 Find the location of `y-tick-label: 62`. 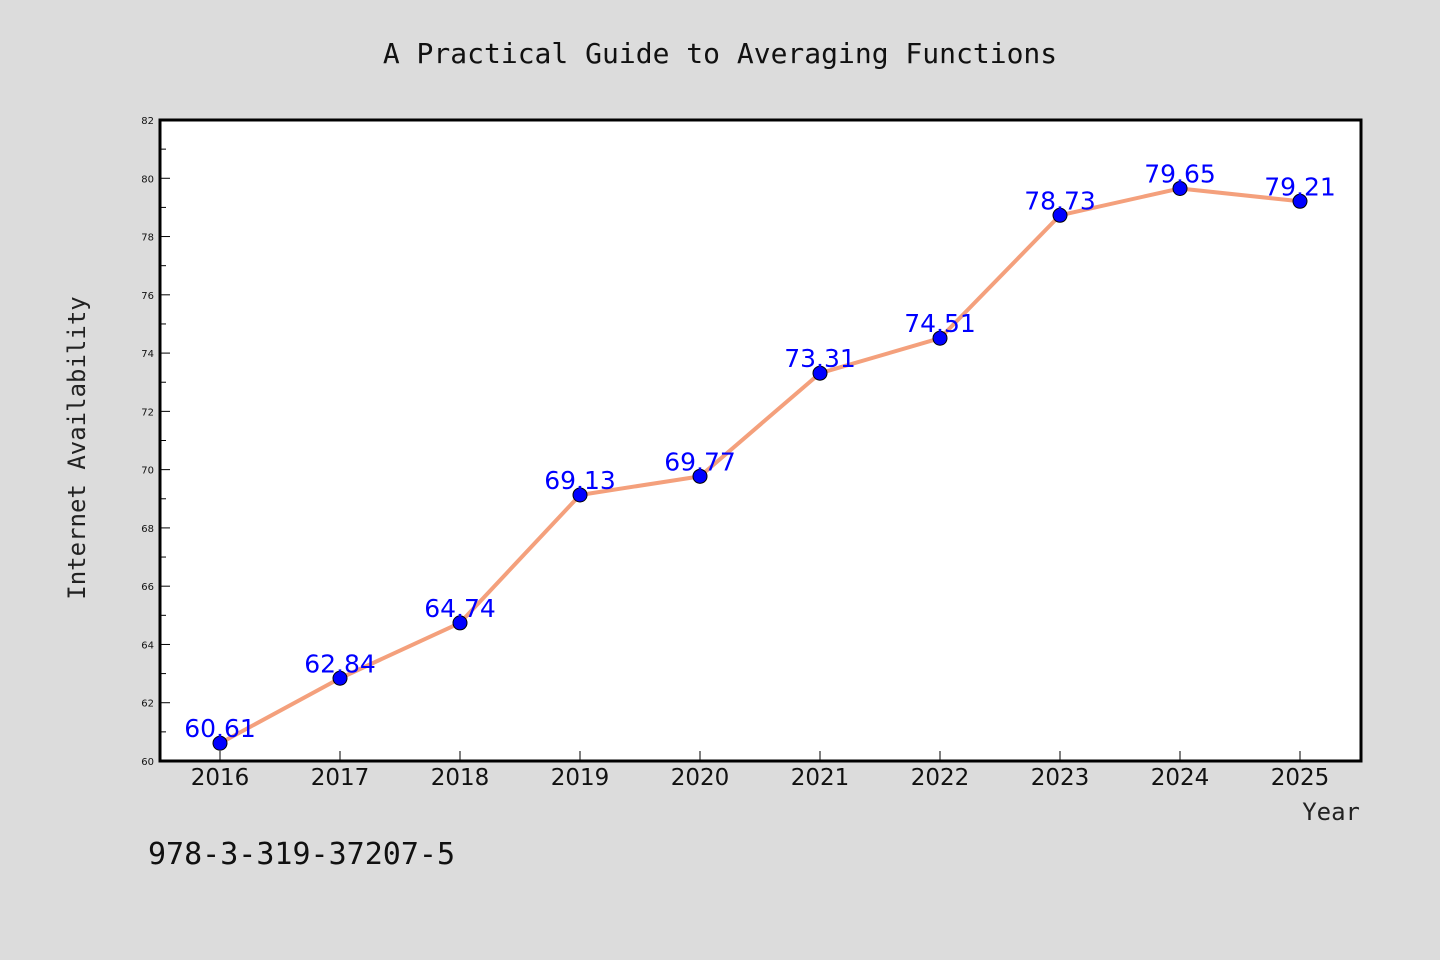

y-tick-label: 62 is located at coordinates (147, 704).